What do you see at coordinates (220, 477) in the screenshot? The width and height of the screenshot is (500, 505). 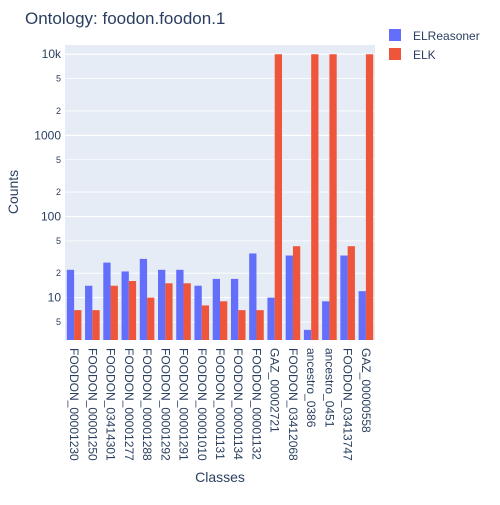 I see `x-axis-title: Classes` at bounding box center [220, 477].